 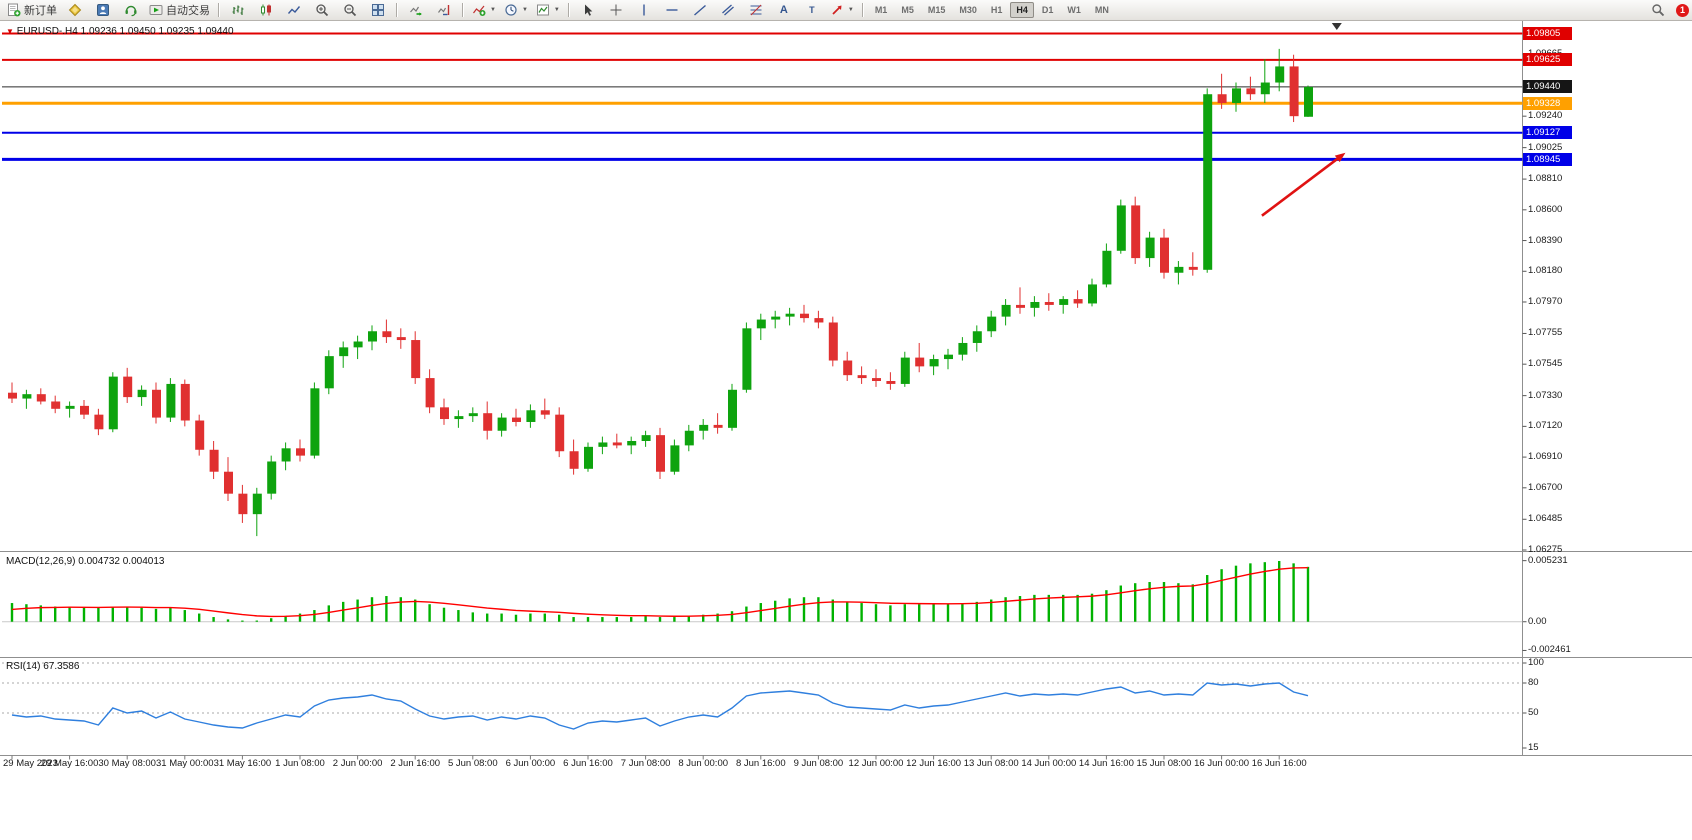 What do you see at coordinates (907, 10) in the screenshot?
I see `timeframe-button-M5: M5` at bounding box center [907, 10].